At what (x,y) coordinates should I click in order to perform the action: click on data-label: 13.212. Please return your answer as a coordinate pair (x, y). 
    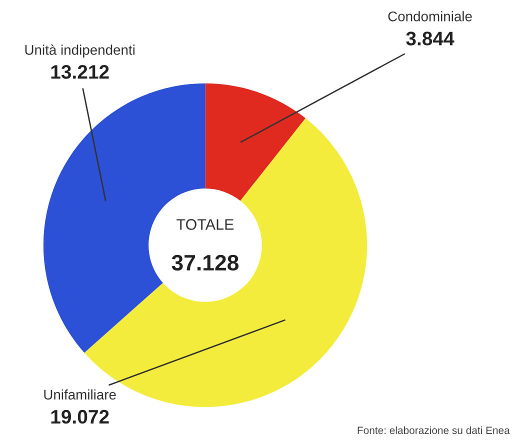
    Looking at the image, I should click on (80, 72).